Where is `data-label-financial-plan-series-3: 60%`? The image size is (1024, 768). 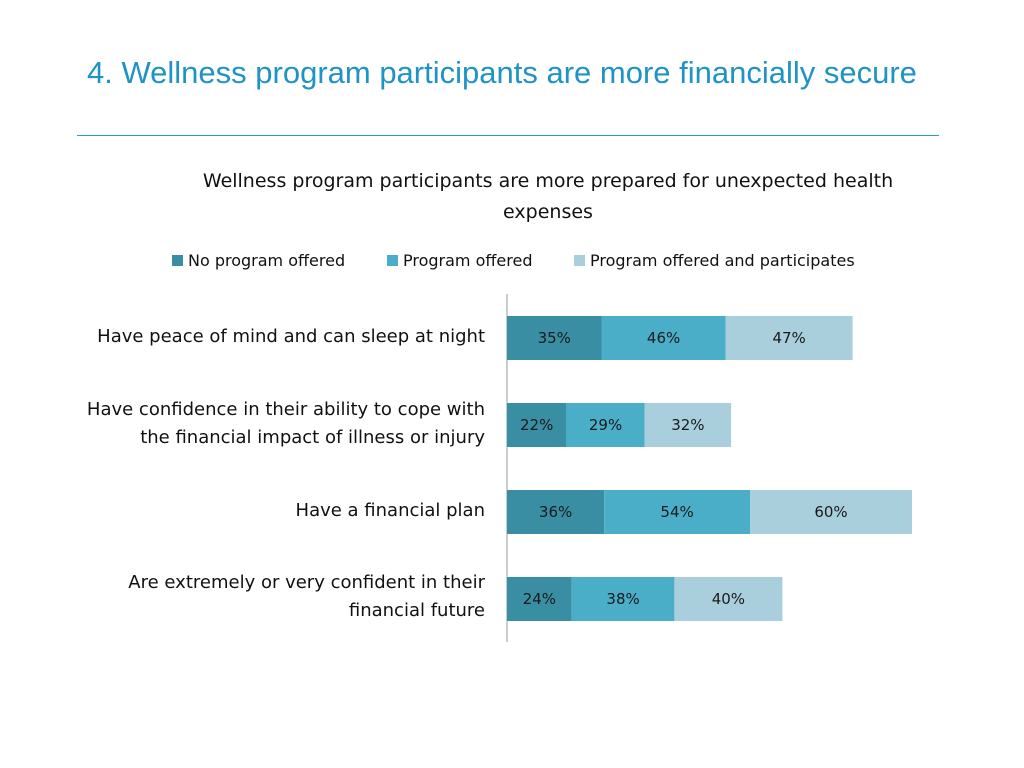 data-label-financial-plan-series-3: 60% is located at coordinates (830, 512).